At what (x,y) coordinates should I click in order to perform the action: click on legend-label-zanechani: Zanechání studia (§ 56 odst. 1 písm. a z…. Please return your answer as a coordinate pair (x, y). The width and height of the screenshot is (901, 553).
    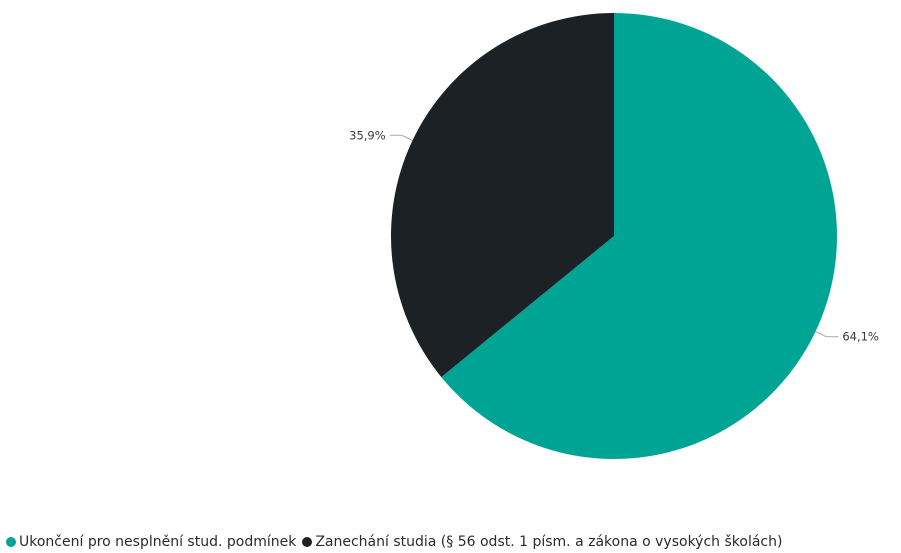
    Looking at the image, I should click on (549, 542).